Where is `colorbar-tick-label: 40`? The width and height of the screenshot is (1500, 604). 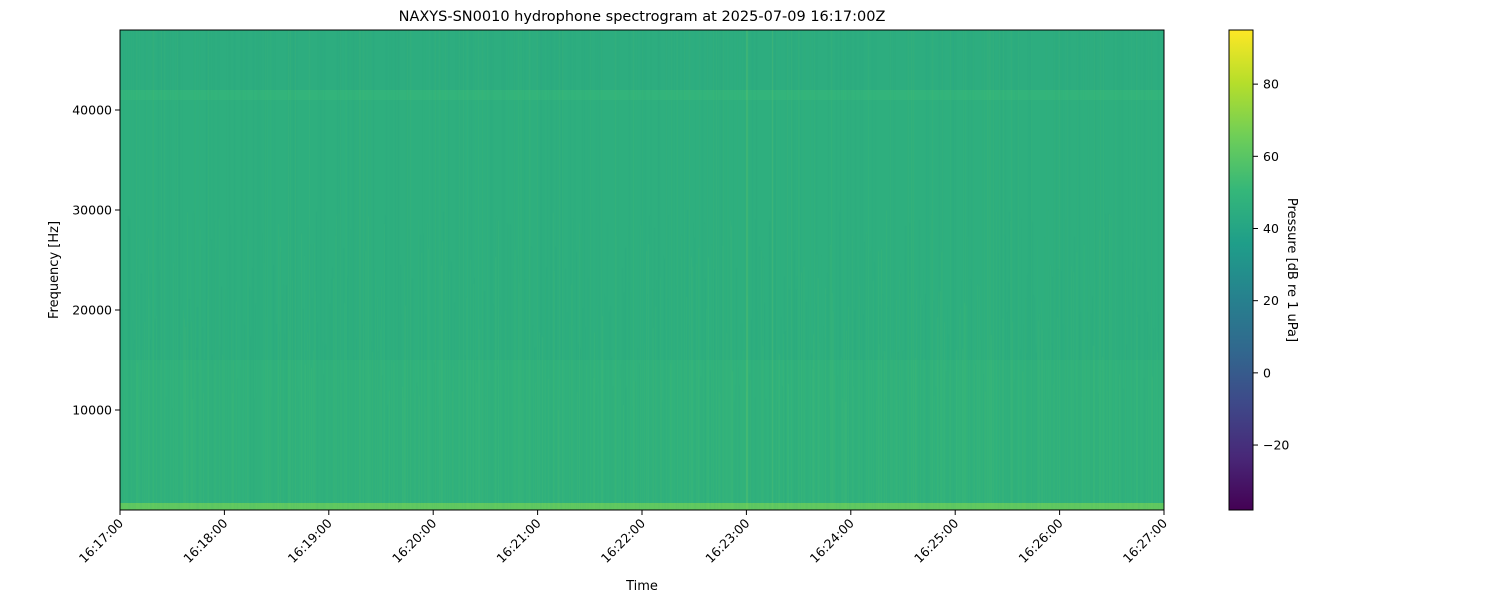
colorbar-tick-label: 40 is located at coordinates (1271, 228).